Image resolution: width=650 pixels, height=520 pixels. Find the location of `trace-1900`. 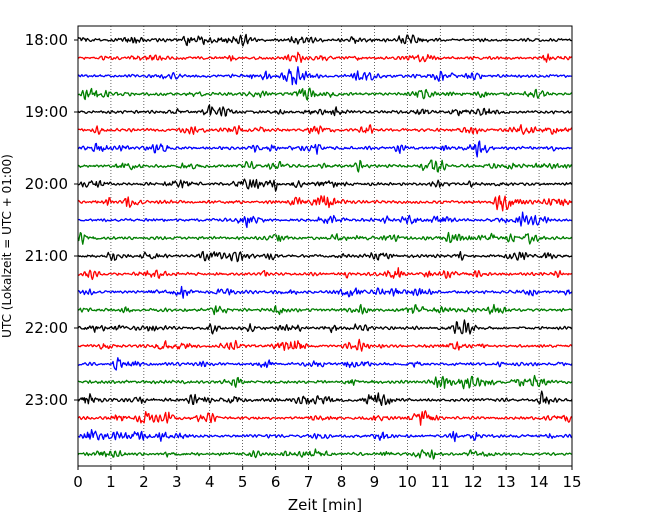

trace-1900 is located at coordinates (325, 110).